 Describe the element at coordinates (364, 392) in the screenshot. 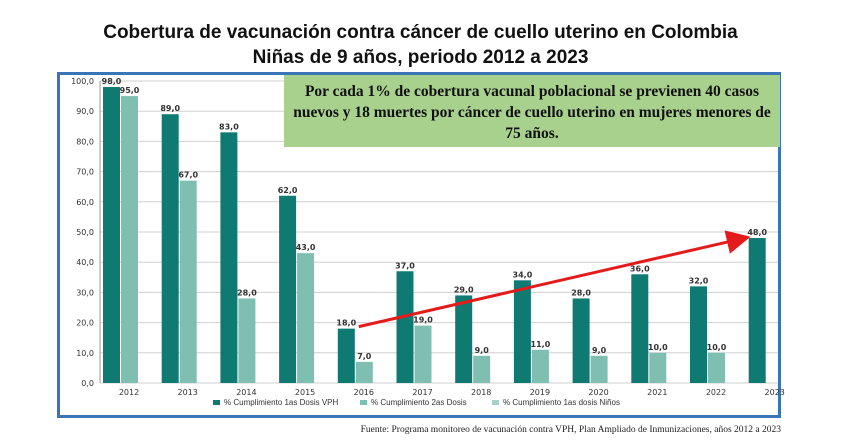

I see `x-tick-label: 2016` at that location.